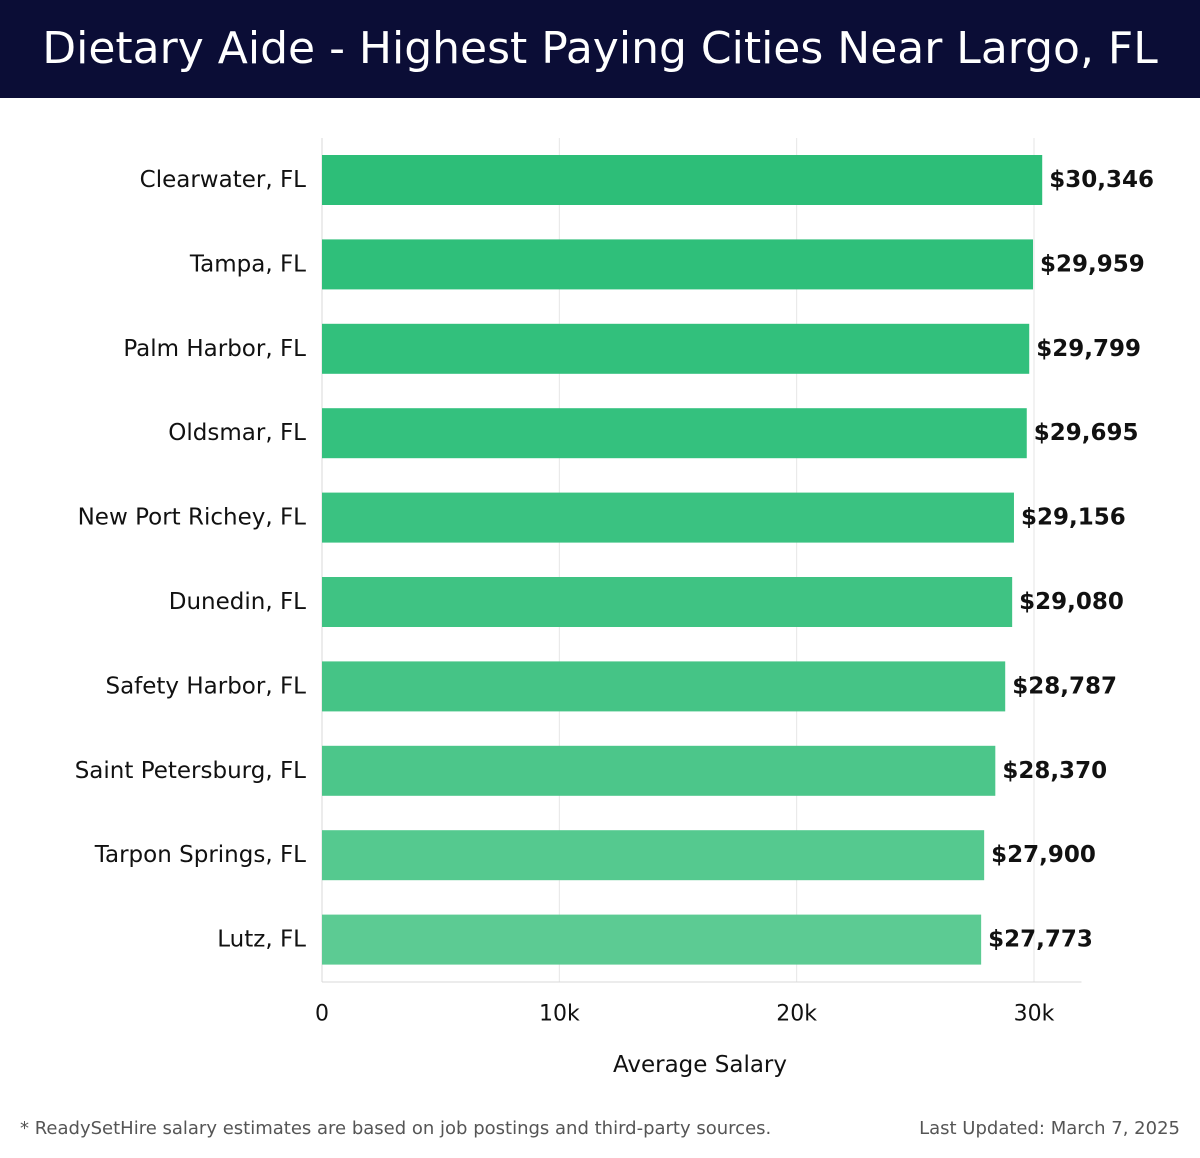  What do you see at coordinates (698, 1029) in the screenshot?
I see `x-axis: 0 10k 20k 30k Average Salary` at bounding box center [698, 1029].